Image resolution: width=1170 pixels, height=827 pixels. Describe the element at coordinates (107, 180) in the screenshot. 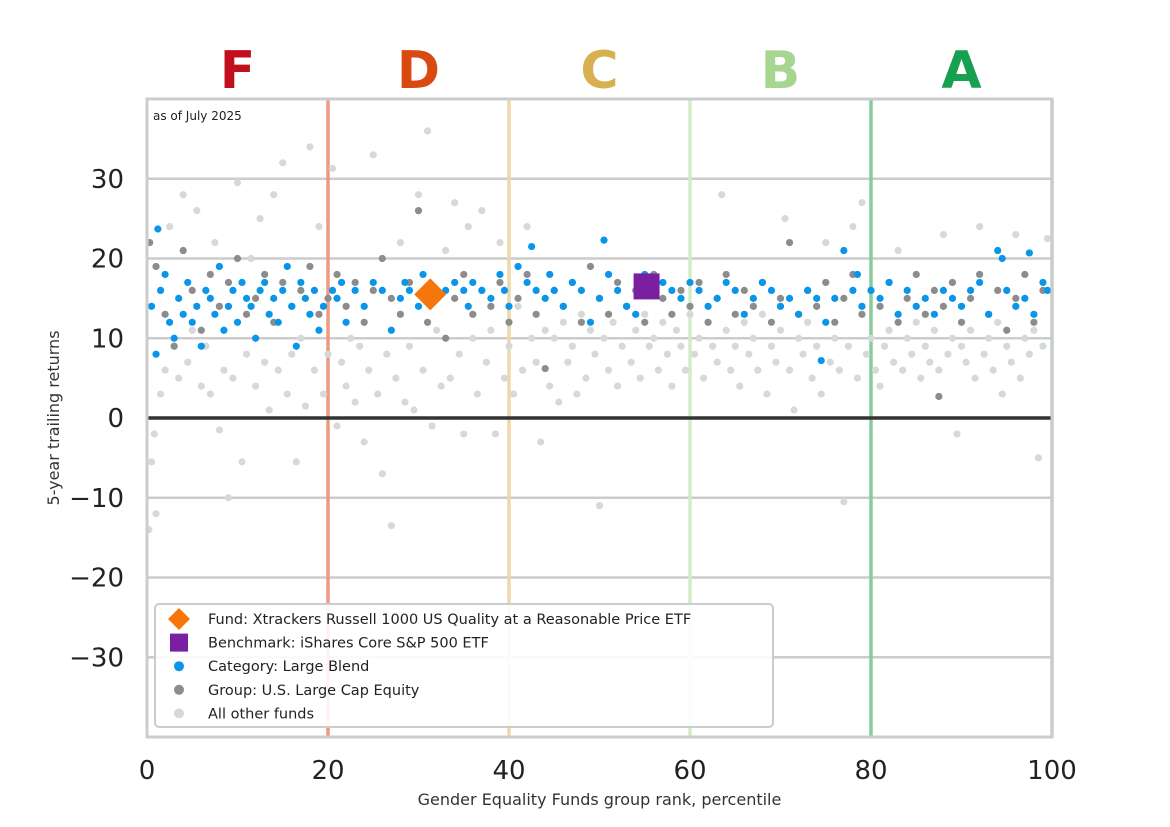

I see `y-tick-label: 30` at that location.